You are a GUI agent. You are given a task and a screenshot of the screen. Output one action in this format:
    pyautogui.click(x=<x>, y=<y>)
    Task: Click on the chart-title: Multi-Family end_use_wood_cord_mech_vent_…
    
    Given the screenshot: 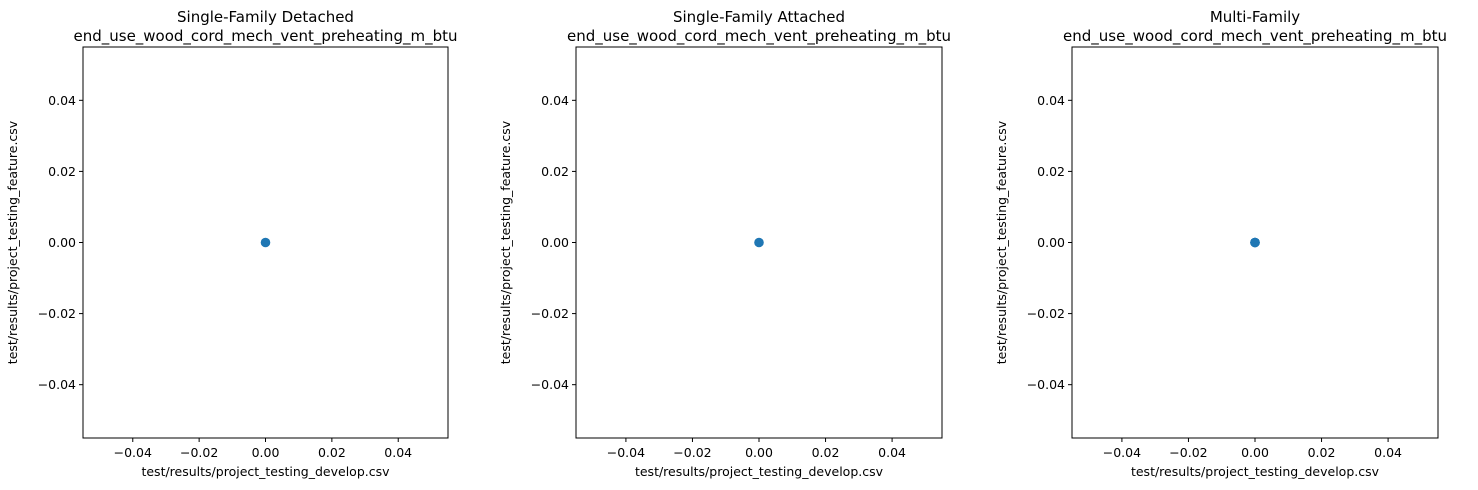 What is the action you would take?
    pyautogui.click(x=1255, y=27)
    